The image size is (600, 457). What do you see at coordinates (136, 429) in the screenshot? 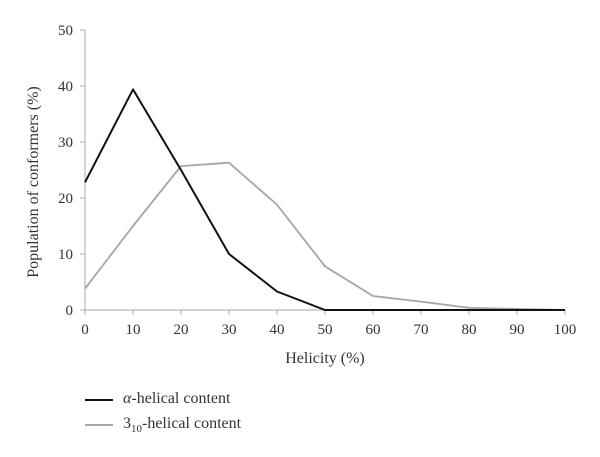
I see `legend-label-3-10-subscript: 10` at bounding box center [136, 429].